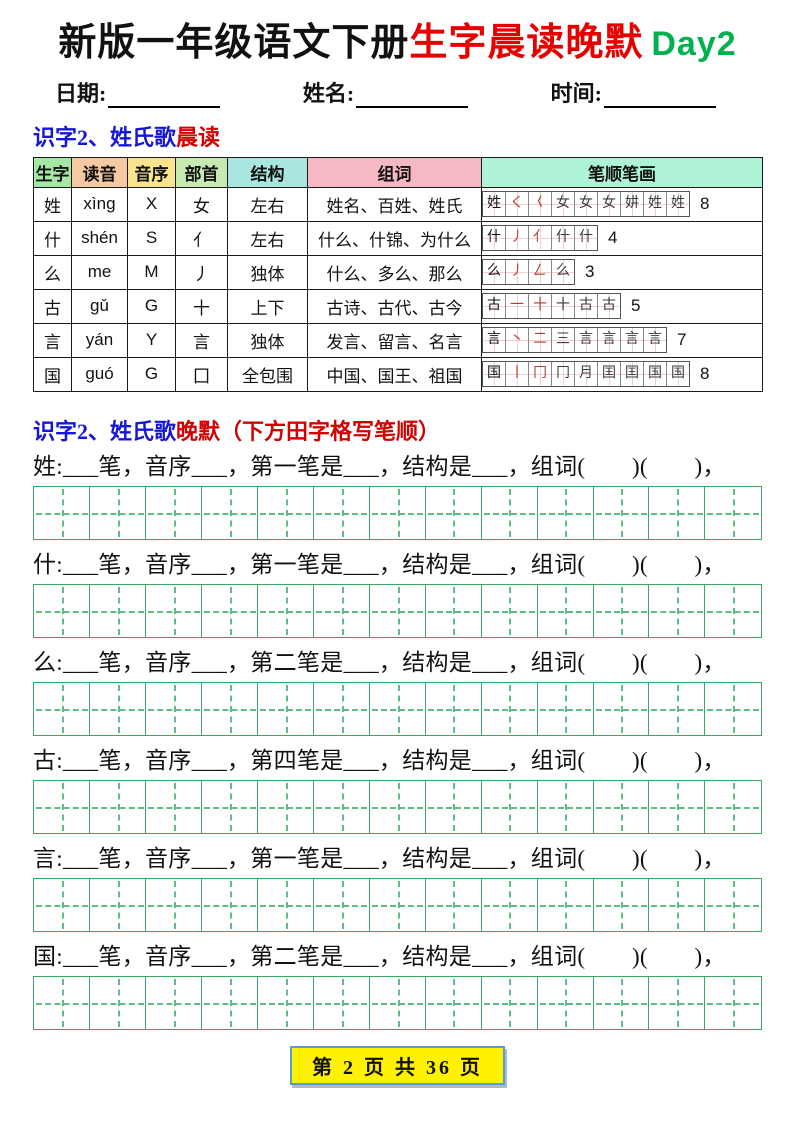  I want to click on stroke-box: 女, so click(562, 204).